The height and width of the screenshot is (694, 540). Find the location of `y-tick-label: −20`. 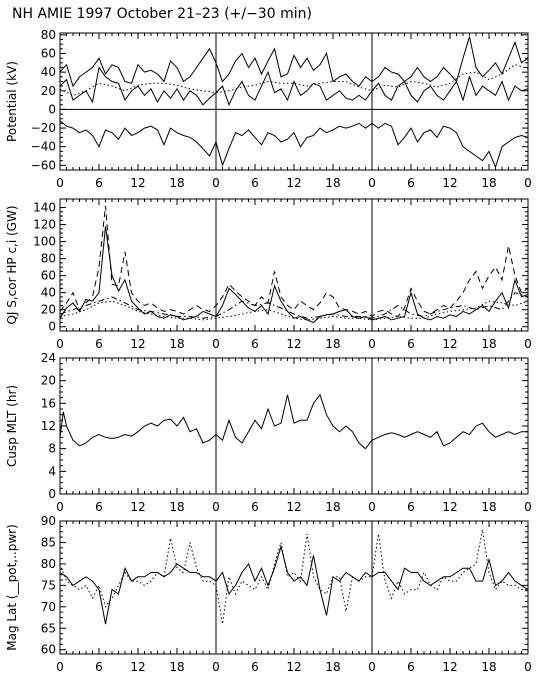

y-tick-label: −20 is located at coordinates (43, 128).